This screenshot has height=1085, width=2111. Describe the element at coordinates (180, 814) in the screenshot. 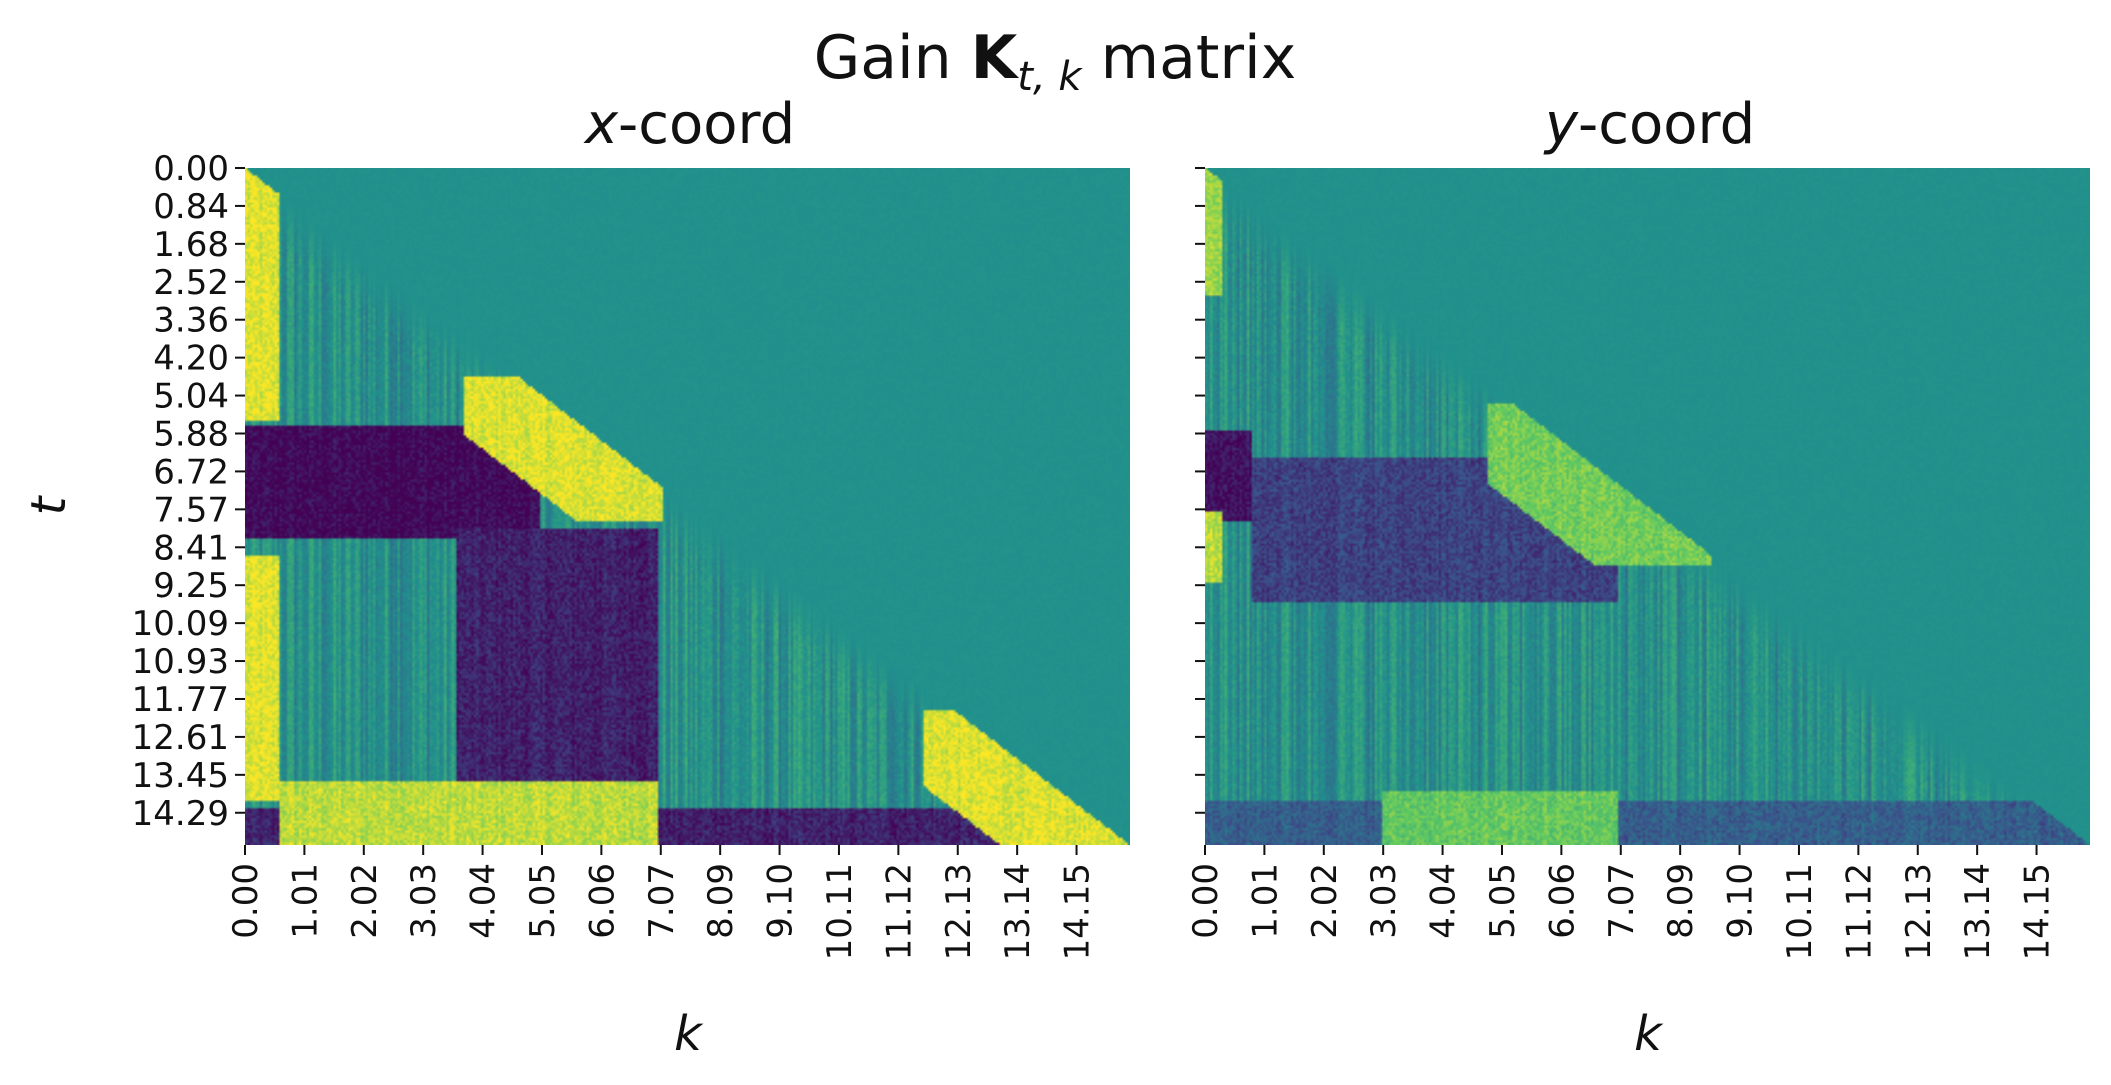

I see `y-tick-label: 14.29` at that location.